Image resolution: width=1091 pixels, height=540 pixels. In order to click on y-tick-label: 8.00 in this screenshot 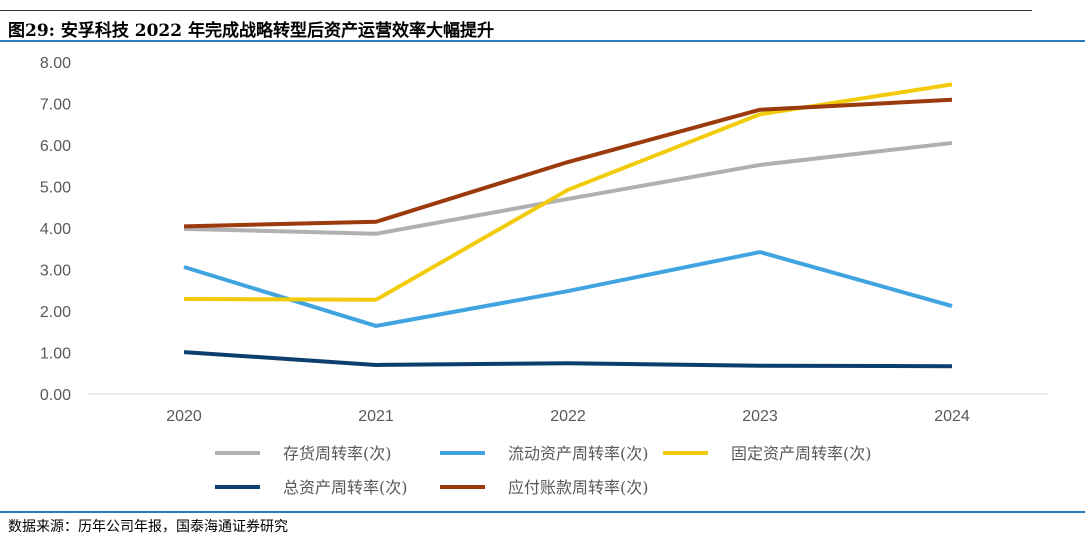, I will do `click(55, 63)`.